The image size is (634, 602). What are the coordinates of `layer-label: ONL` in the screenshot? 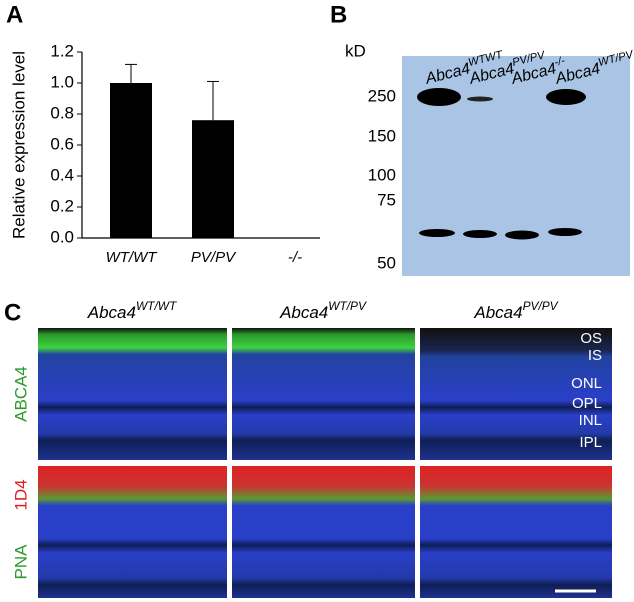 It's located at (586, 383).